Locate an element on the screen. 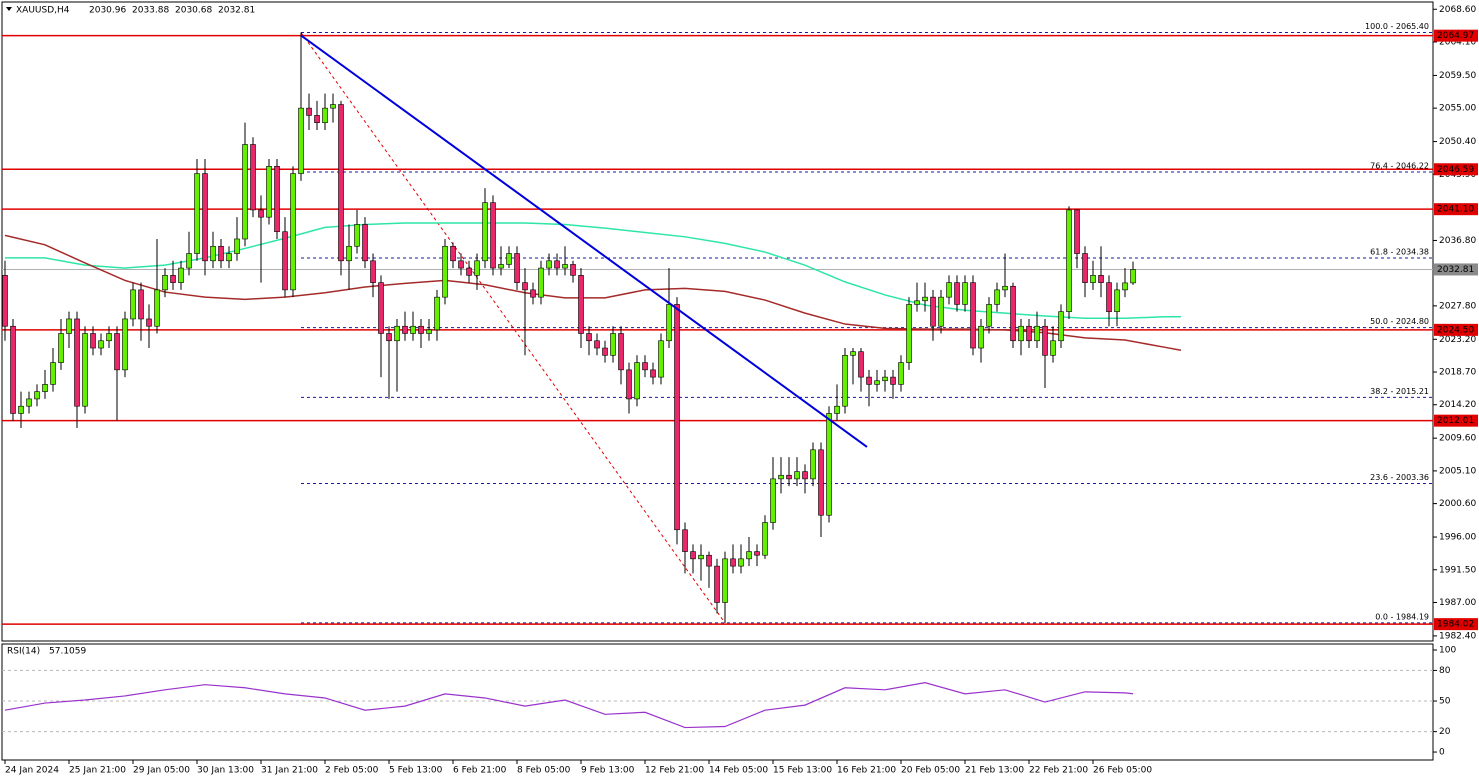 Image resolution: width=1479 pixels, height=781 pixels. rsi-y-tick-label: 100 is located at coordinates (1447, 651).